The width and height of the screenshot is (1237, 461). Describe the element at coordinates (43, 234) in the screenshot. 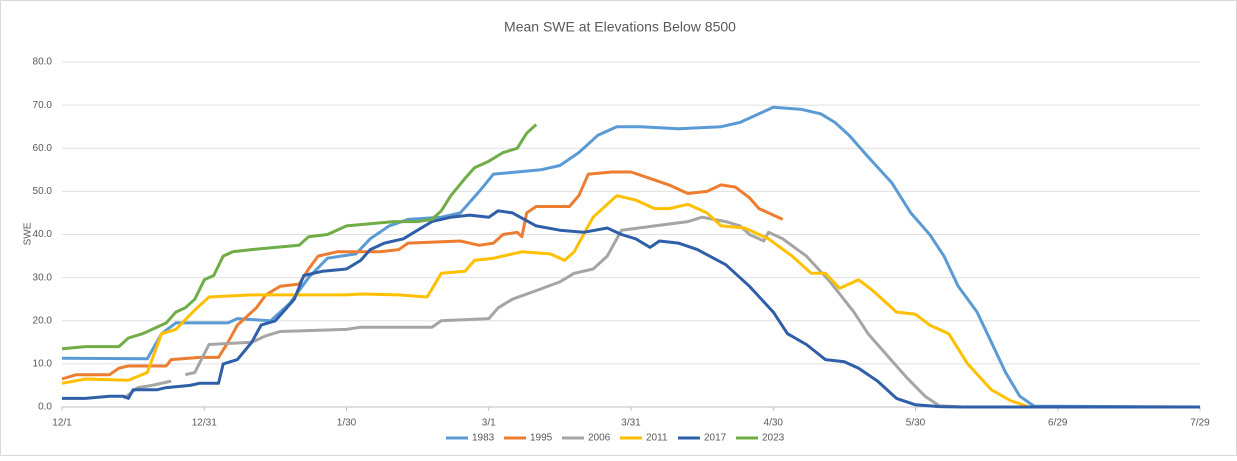

I see `y-tick-label: 40.0` at that location.